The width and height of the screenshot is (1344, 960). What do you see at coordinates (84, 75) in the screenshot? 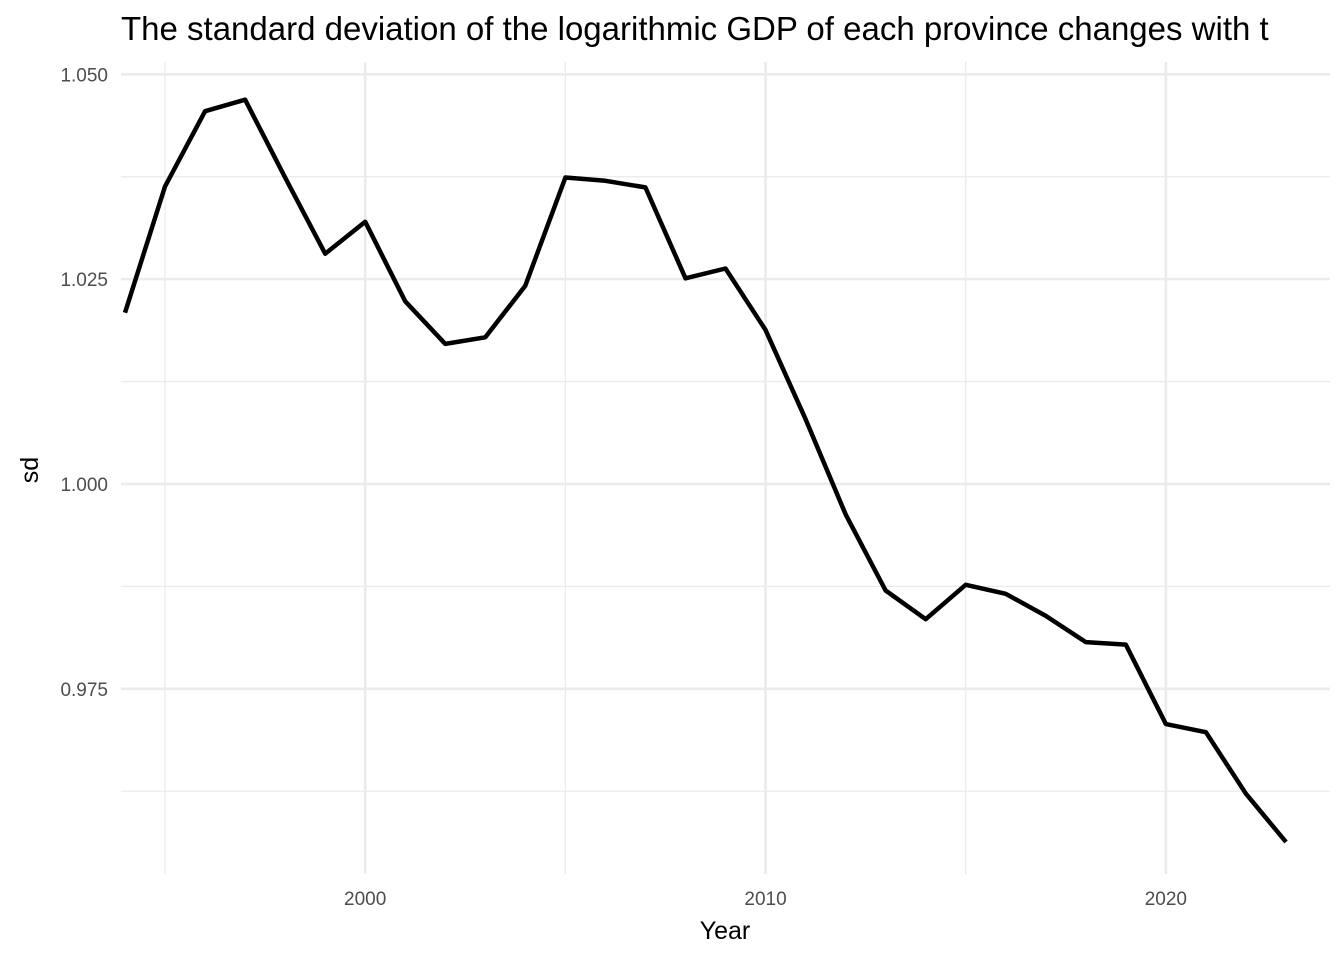
I see `y-tick-label: 1.050` at bounding box center [84, 75].